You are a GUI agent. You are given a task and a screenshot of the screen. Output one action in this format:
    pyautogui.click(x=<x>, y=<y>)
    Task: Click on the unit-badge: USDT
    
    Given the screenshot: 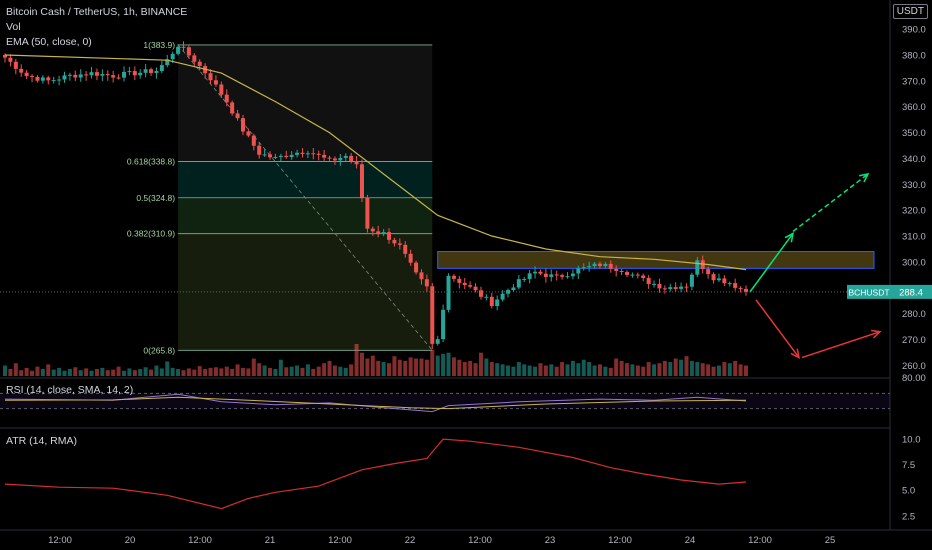 What is the action you would take?
    pyautogui.click(x=910, y=11)
    